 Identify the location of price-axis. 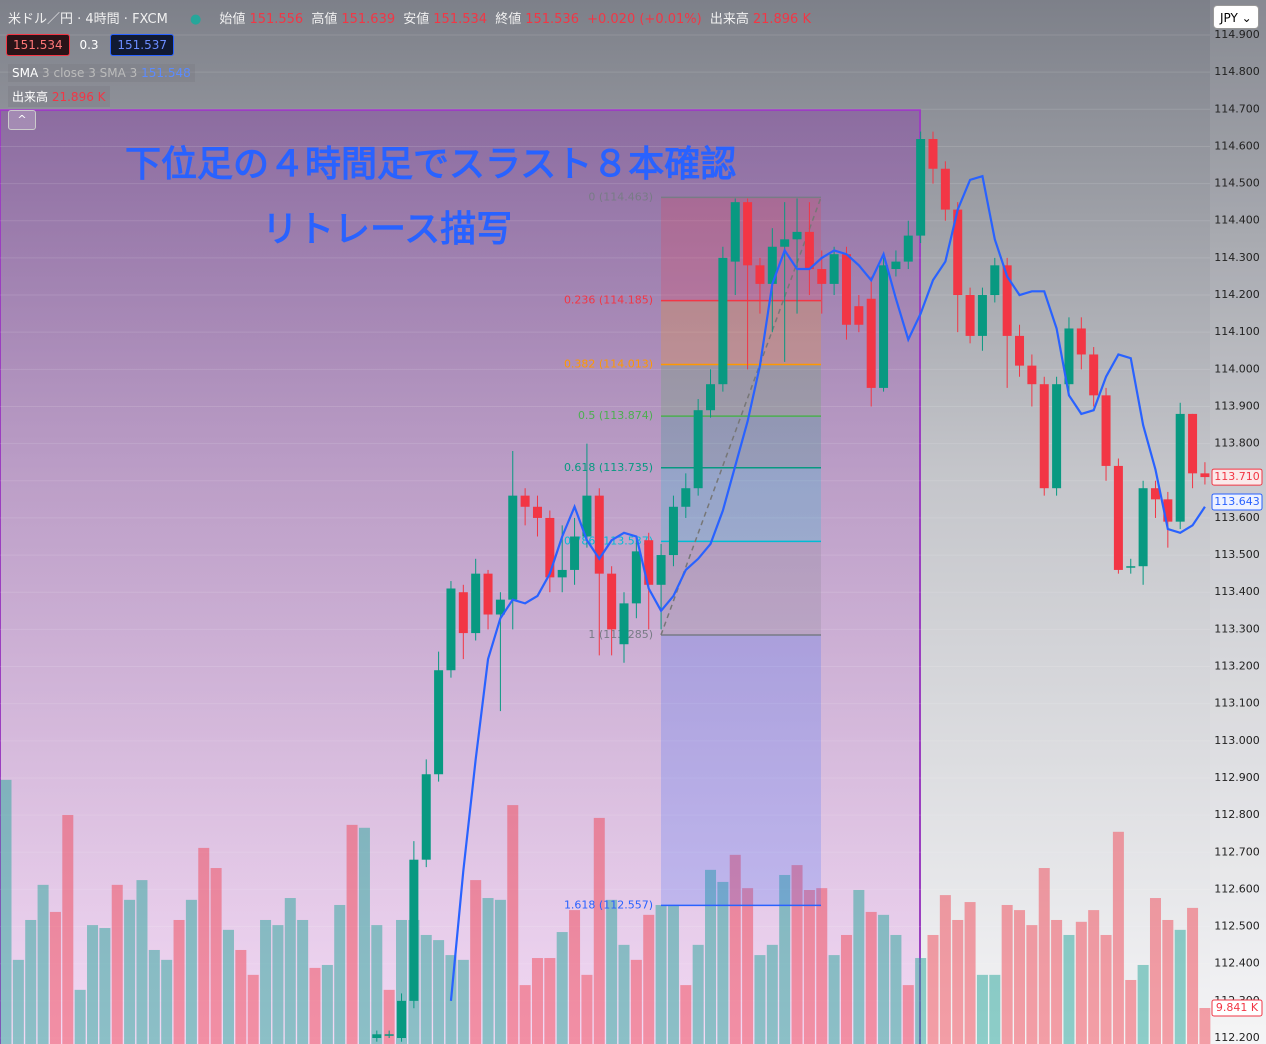
(1238, 522).